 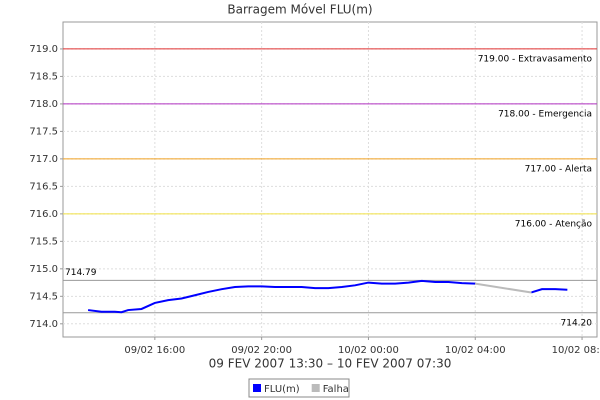 I want to click on y-tick-label: 717.5, so click(x=43, y=131).